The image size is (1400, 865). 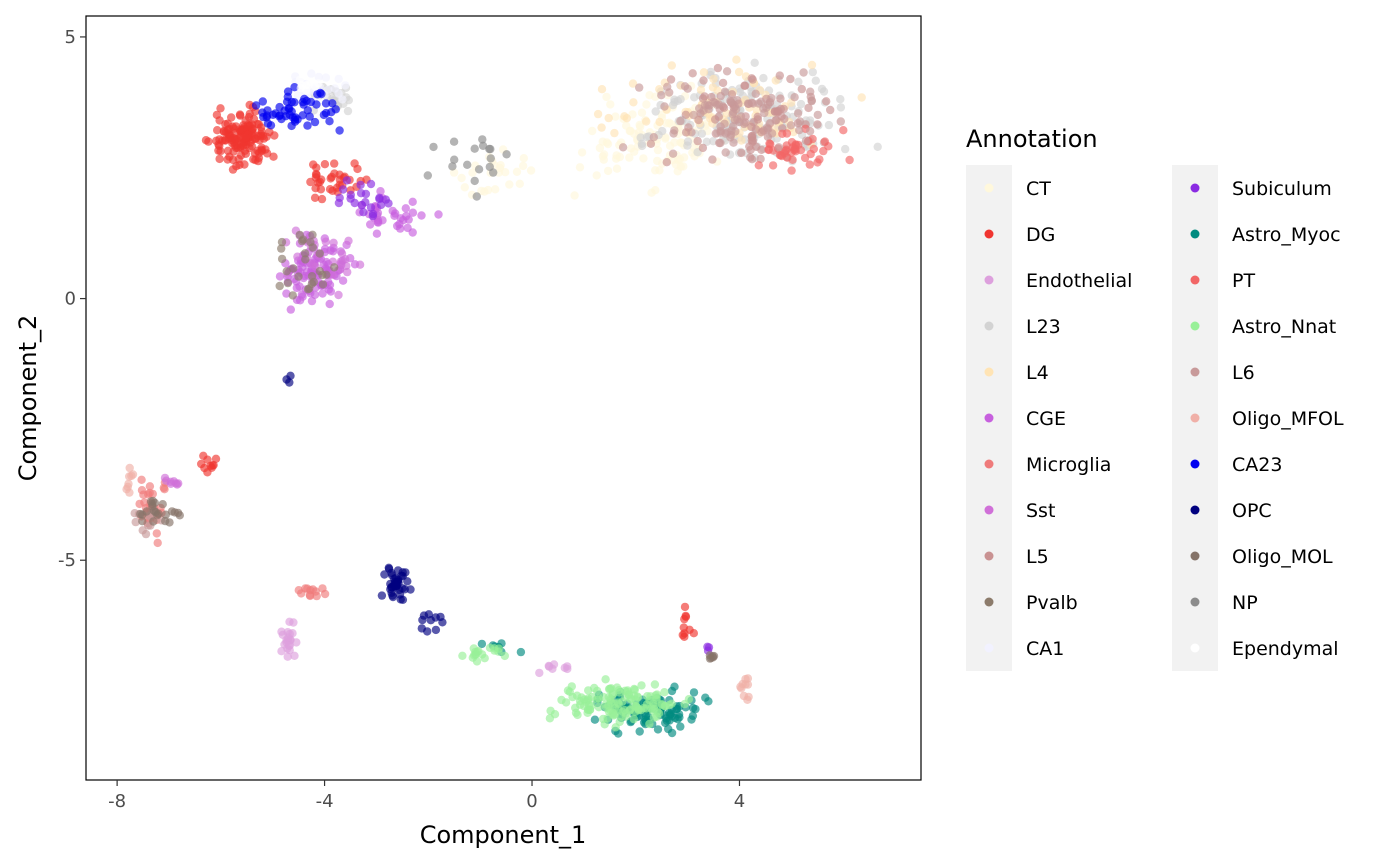 I want to click on legend-item: CA1, so click(x=1024, y=649).